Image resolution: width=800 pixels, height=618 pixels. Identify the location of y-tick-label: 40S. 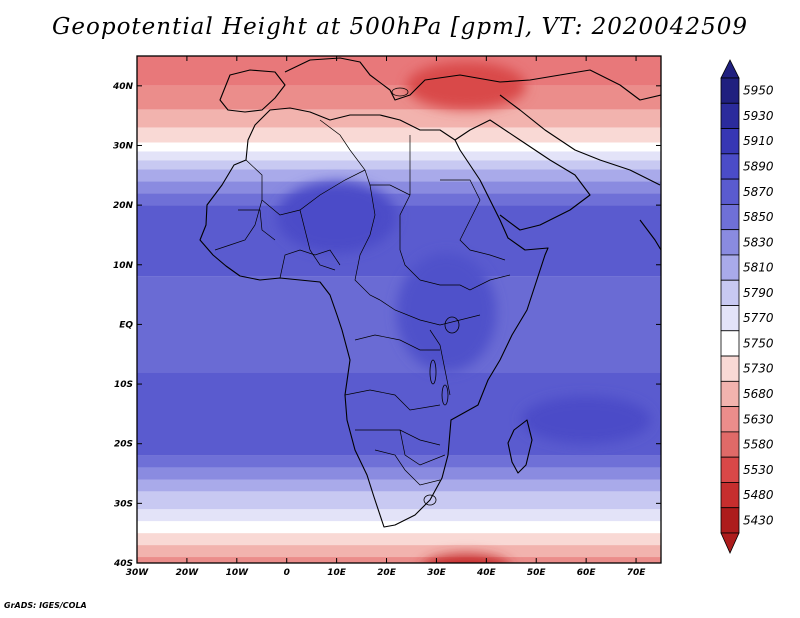
(123, 564).